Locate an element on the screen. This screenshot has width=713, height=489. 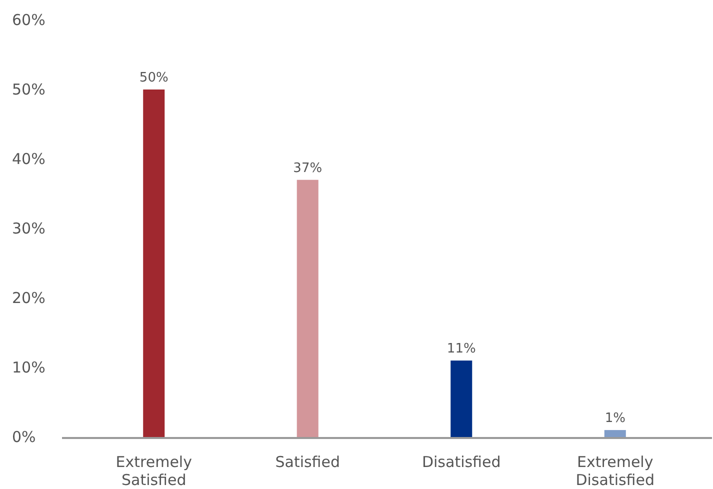
y-tick-label: 20% is located at coordinates (29, 297).